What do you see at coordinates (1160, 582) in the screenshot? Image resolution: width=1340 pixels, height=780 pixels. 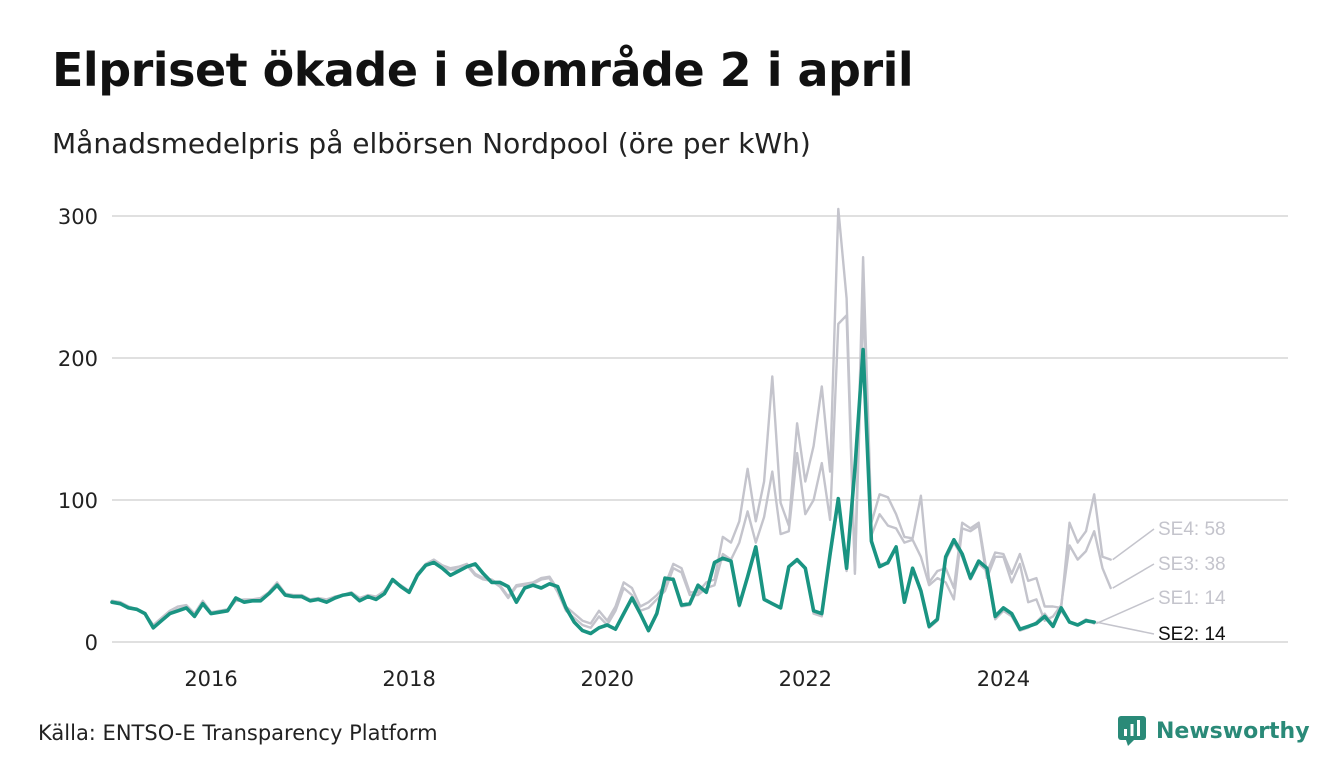 I see `end-labels: SE4: 58 SE3: 38 SE1: 14 SE2: 14` at bounding box center [1160, 582].